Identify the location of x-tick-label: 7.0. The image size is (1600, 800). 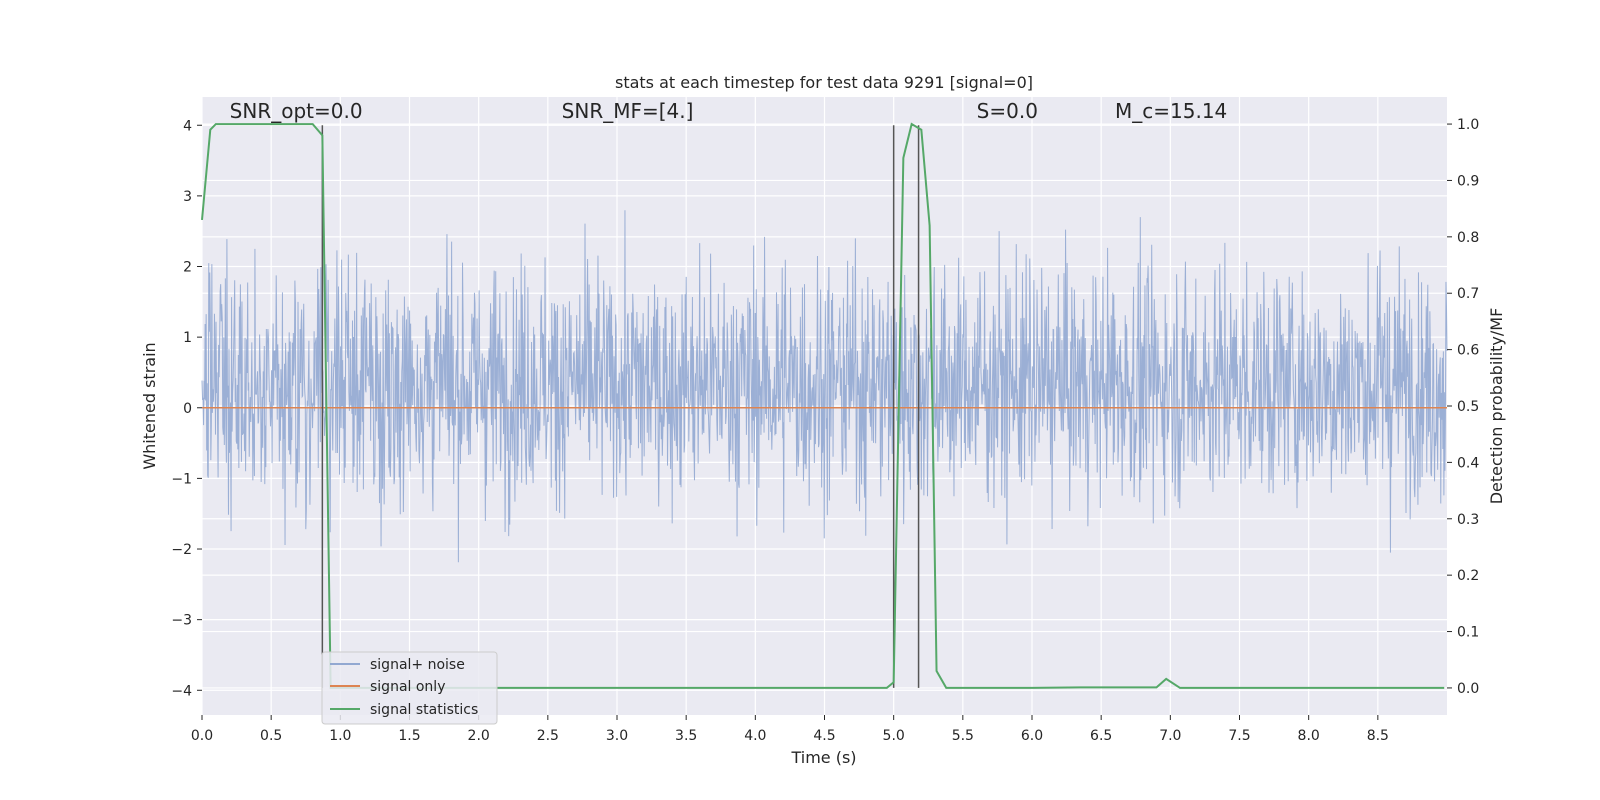
(1170, 736).